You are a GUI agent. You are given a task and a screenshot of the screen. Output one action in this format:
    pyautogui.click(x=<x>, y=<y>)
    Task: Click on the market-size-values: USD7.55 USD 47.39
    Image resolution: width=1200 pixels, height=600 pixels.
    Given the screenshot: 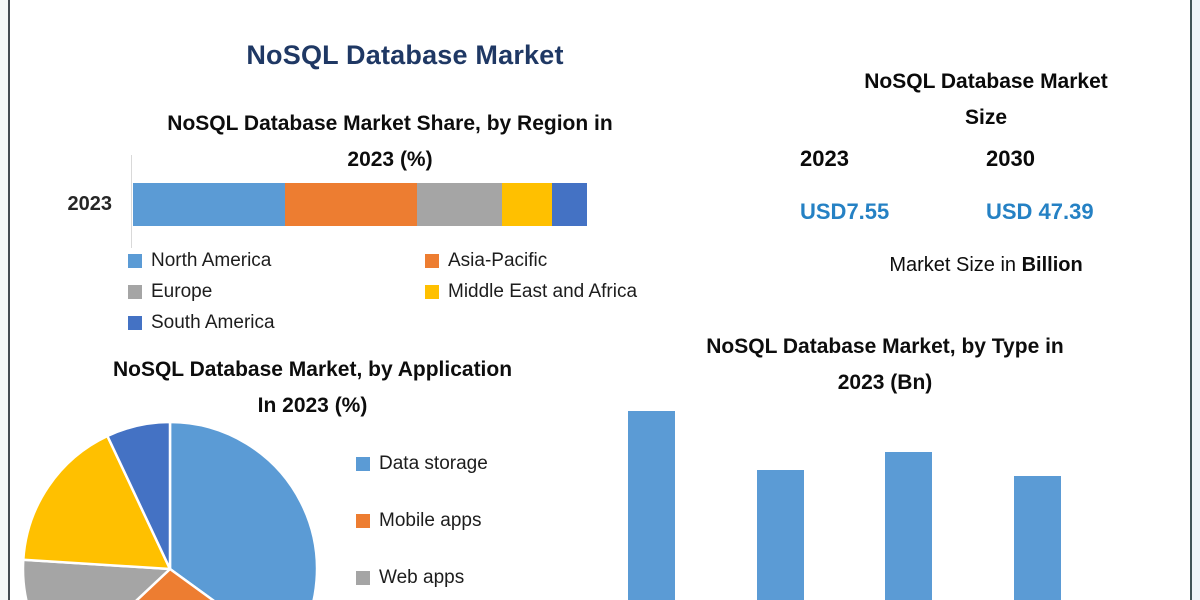 What is the action you would take?
    pyautogui.click(x=986, y=212)
    